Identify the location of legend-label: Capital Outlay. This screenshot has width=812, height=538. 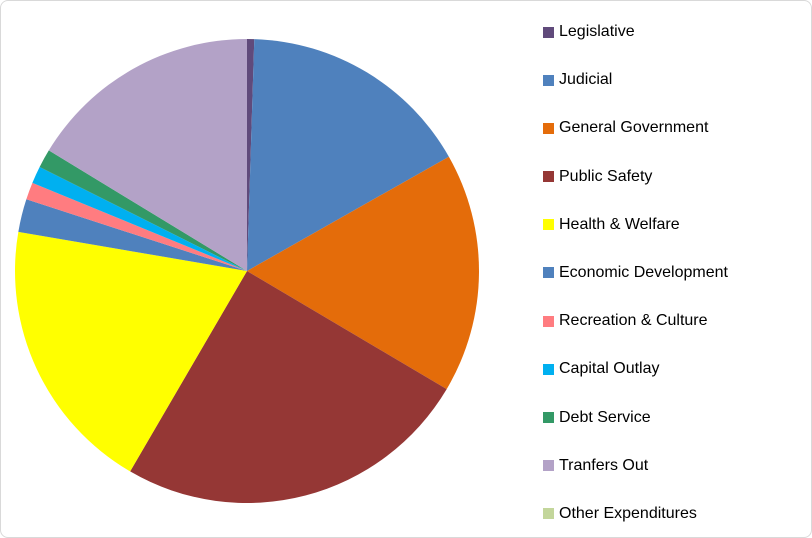
(609, 369).